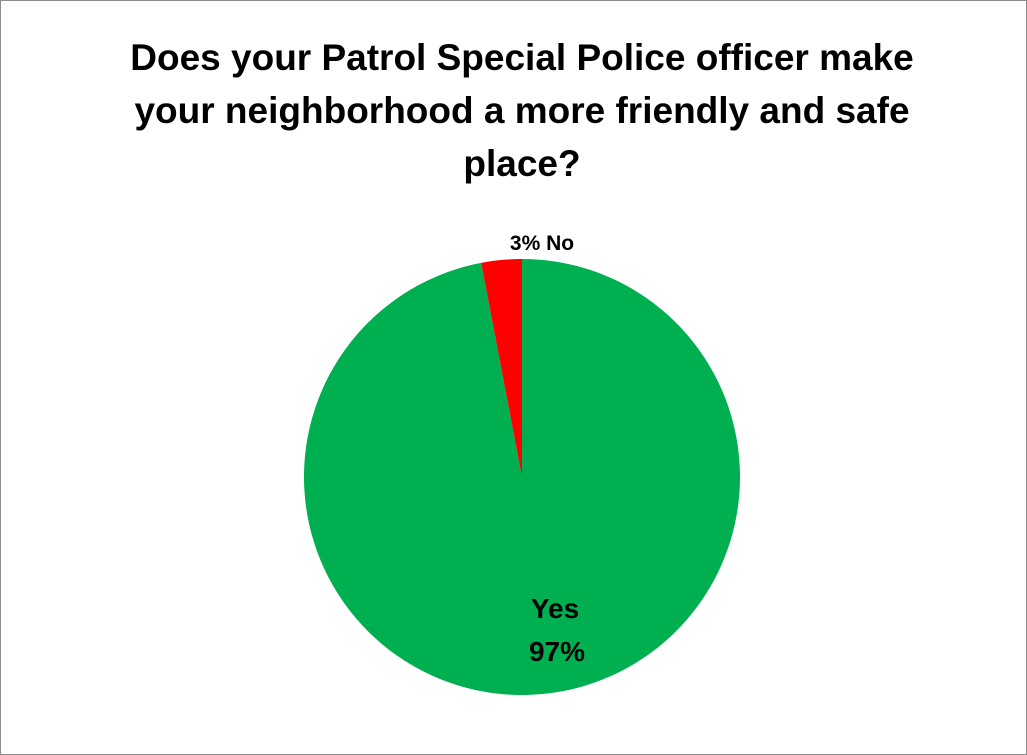  I want to click on data-label-yes-name: Yes, so click(555, 608).